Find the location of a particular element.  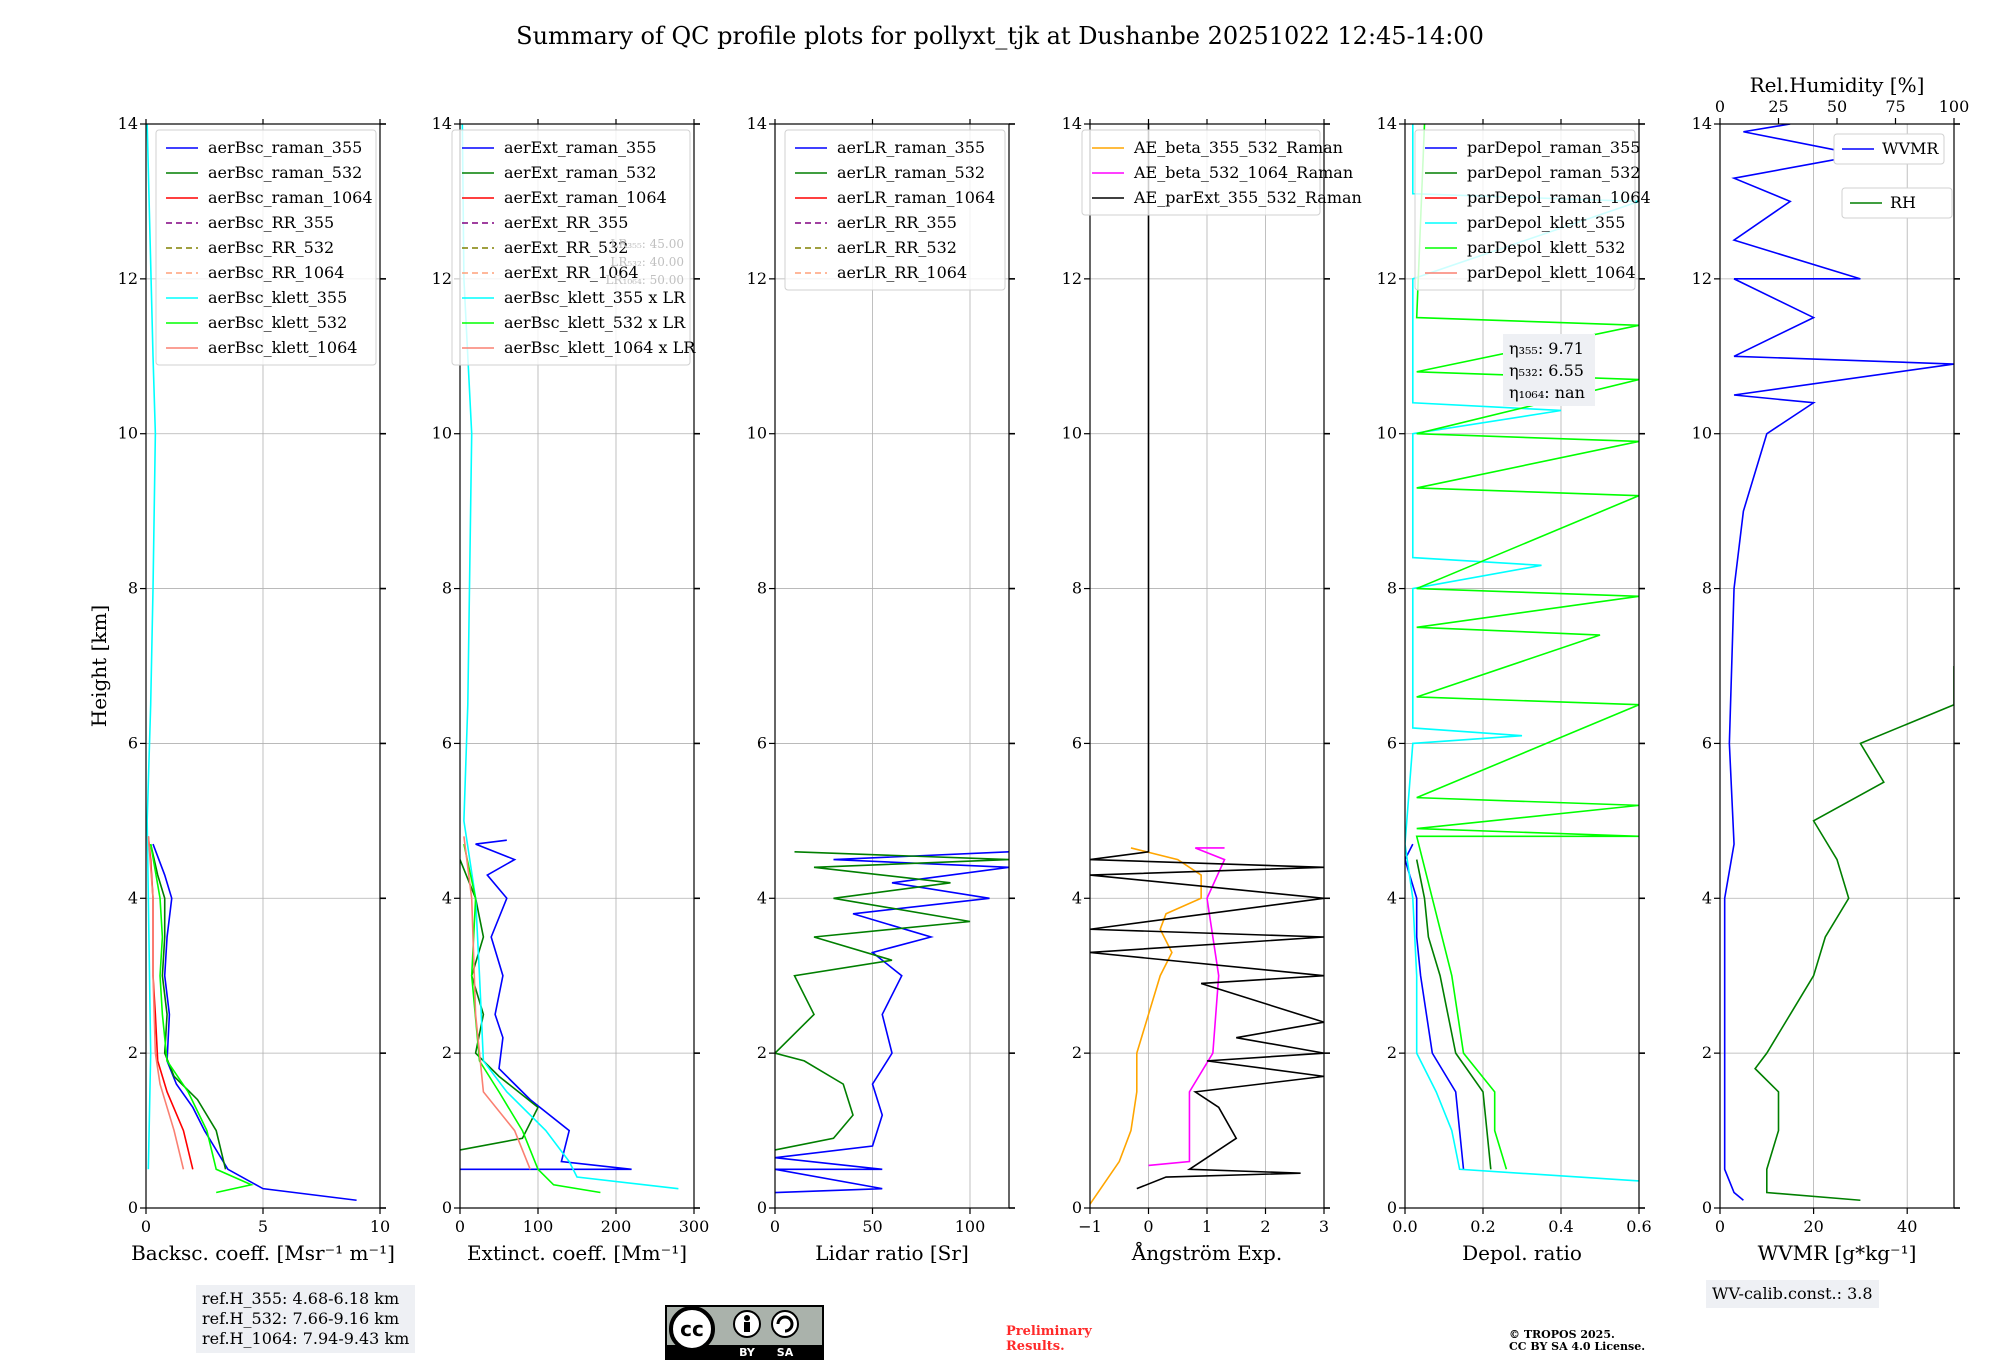

cc-by-sa-icon: cc BY SA is located at coordinates (745, 1335).